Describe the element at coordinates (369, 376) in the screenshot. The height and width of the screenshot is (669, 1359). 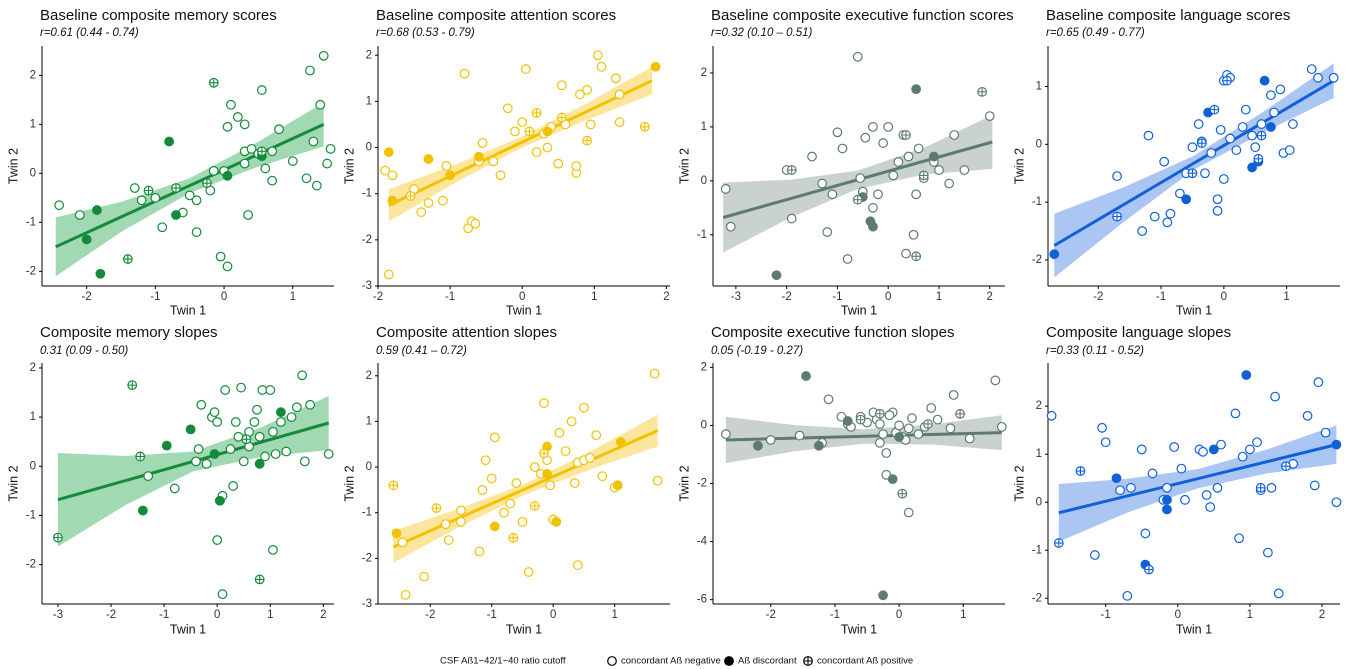
I see `y-tick-label: 2` at that location.